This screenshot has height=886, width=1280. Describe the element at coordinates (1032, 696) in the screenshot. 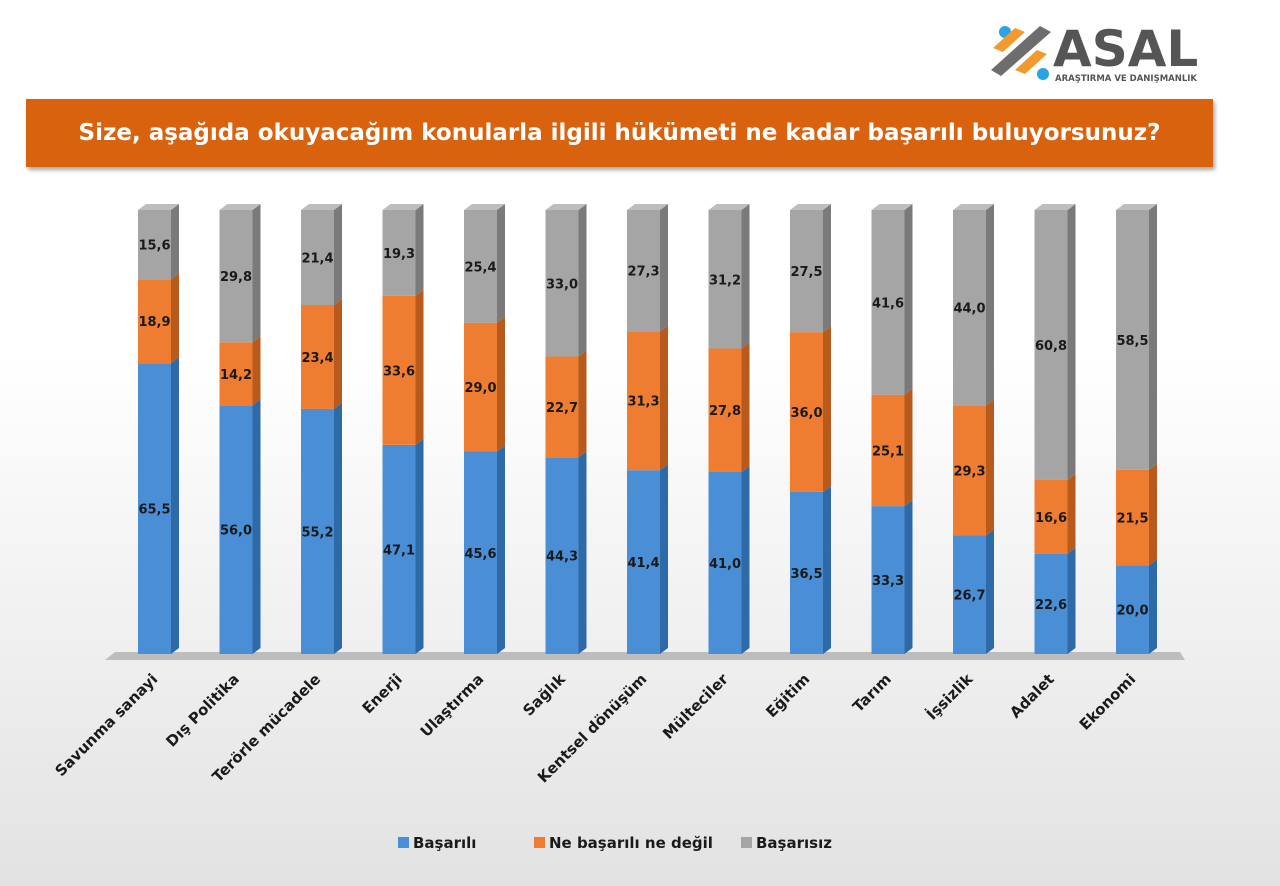

I see `category-label: Adalet` at that location.